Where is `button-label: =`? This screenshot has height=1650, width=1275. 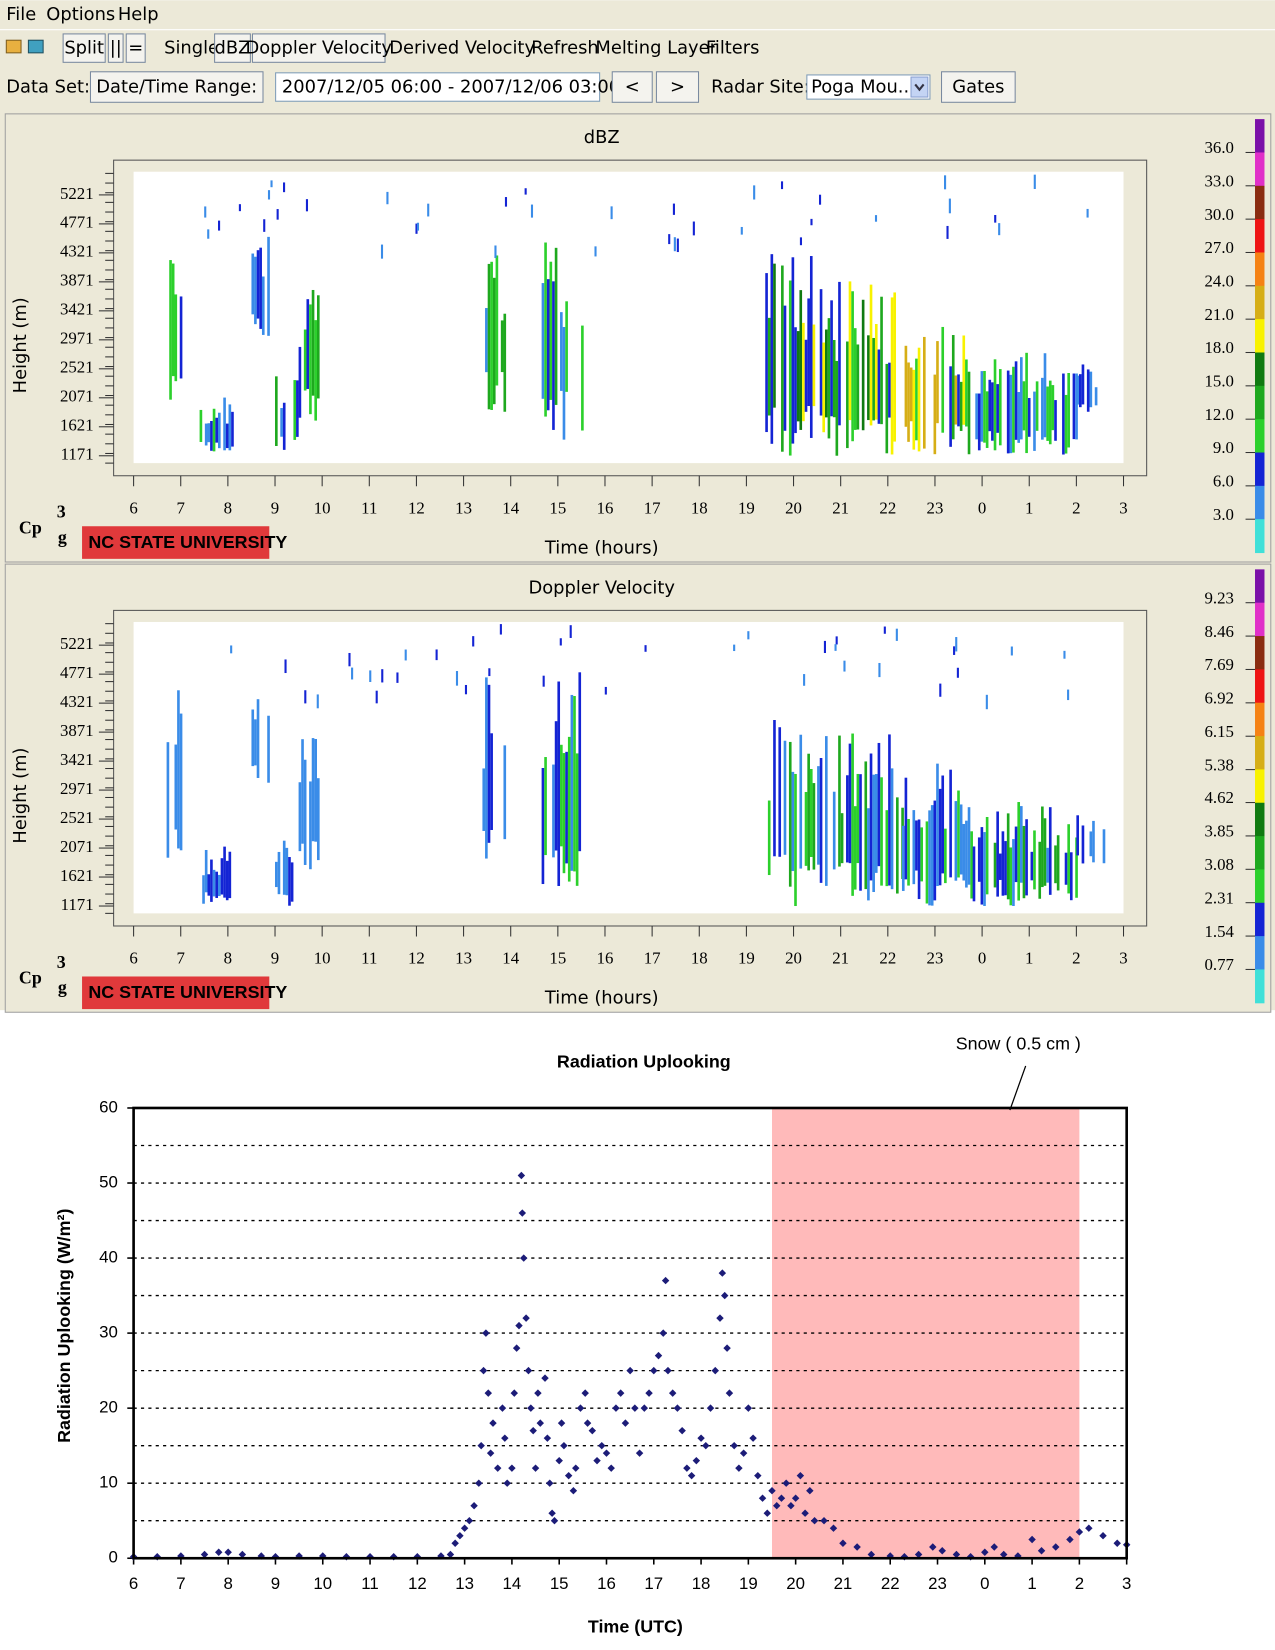 button-label: = is located at coordinates (135, 48).